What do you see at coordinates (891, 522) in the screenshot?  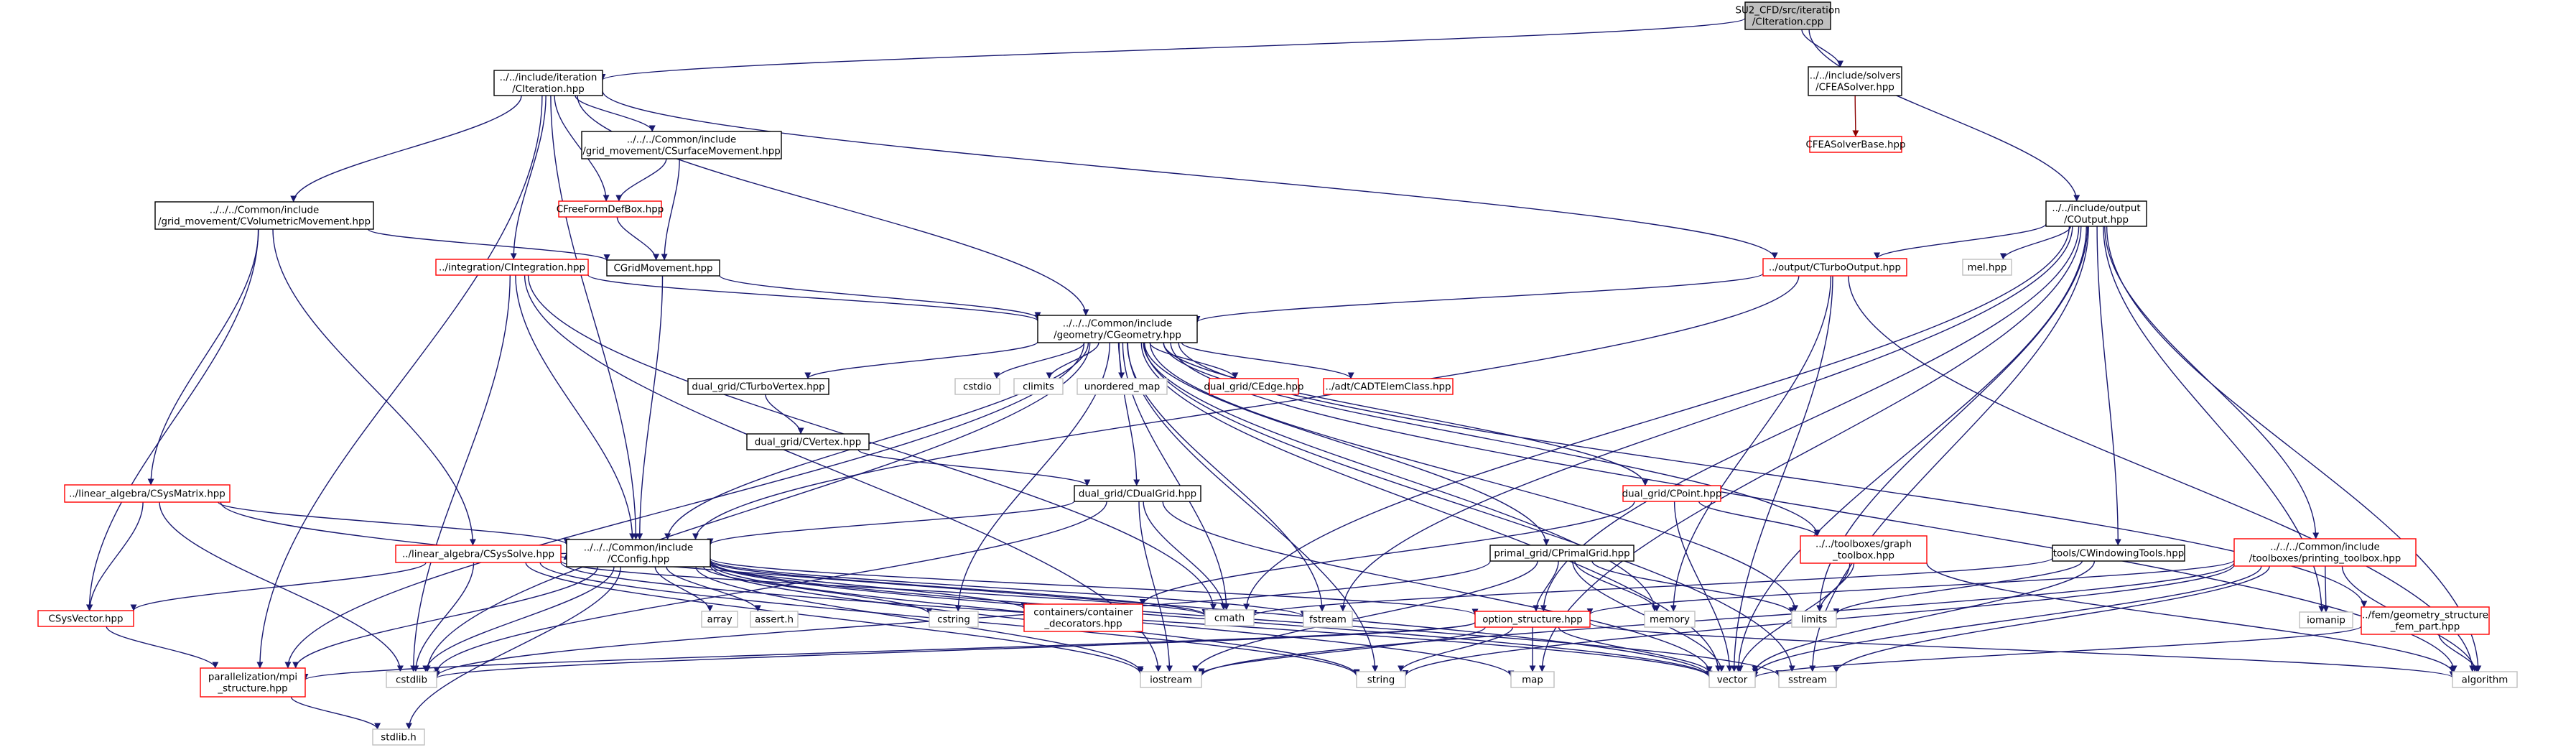 I see `edge-cdualgrid-to-cconfig` at bounding box center [891, 522].